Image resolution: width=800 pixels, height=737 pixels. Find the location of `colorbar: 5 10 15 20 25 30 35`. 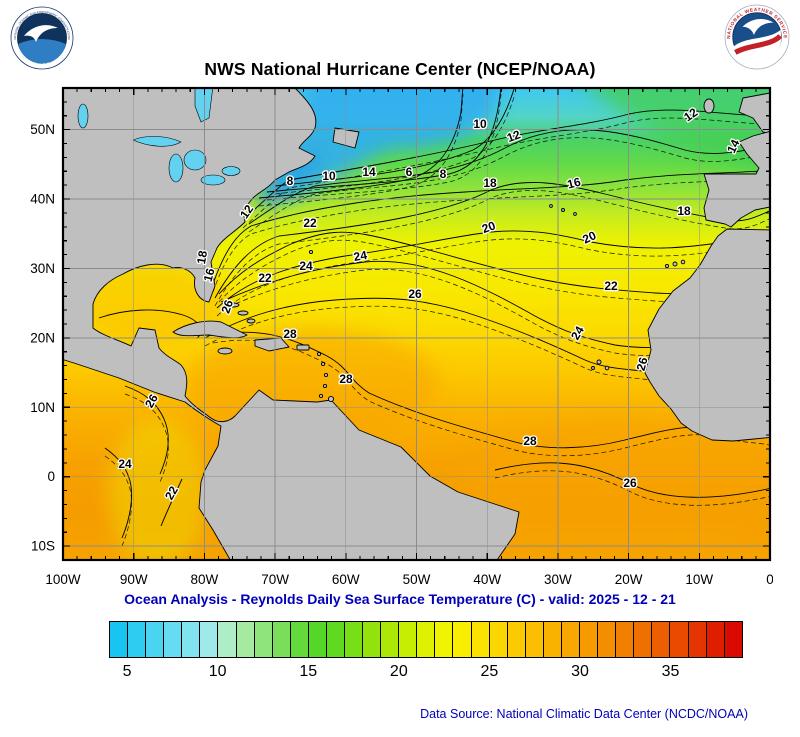

colorbar: 5 10 15 20 25 30 35 is located at coordinates (426, 654).